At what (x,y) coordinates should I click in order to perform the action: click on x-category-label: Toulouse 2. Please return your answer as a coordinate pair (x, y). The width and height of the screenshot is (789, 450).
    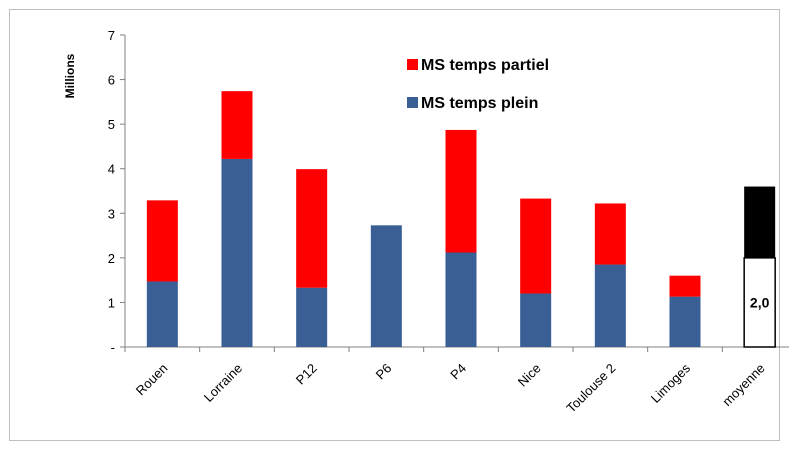
    Looking at the image, I should click on (590, 388).